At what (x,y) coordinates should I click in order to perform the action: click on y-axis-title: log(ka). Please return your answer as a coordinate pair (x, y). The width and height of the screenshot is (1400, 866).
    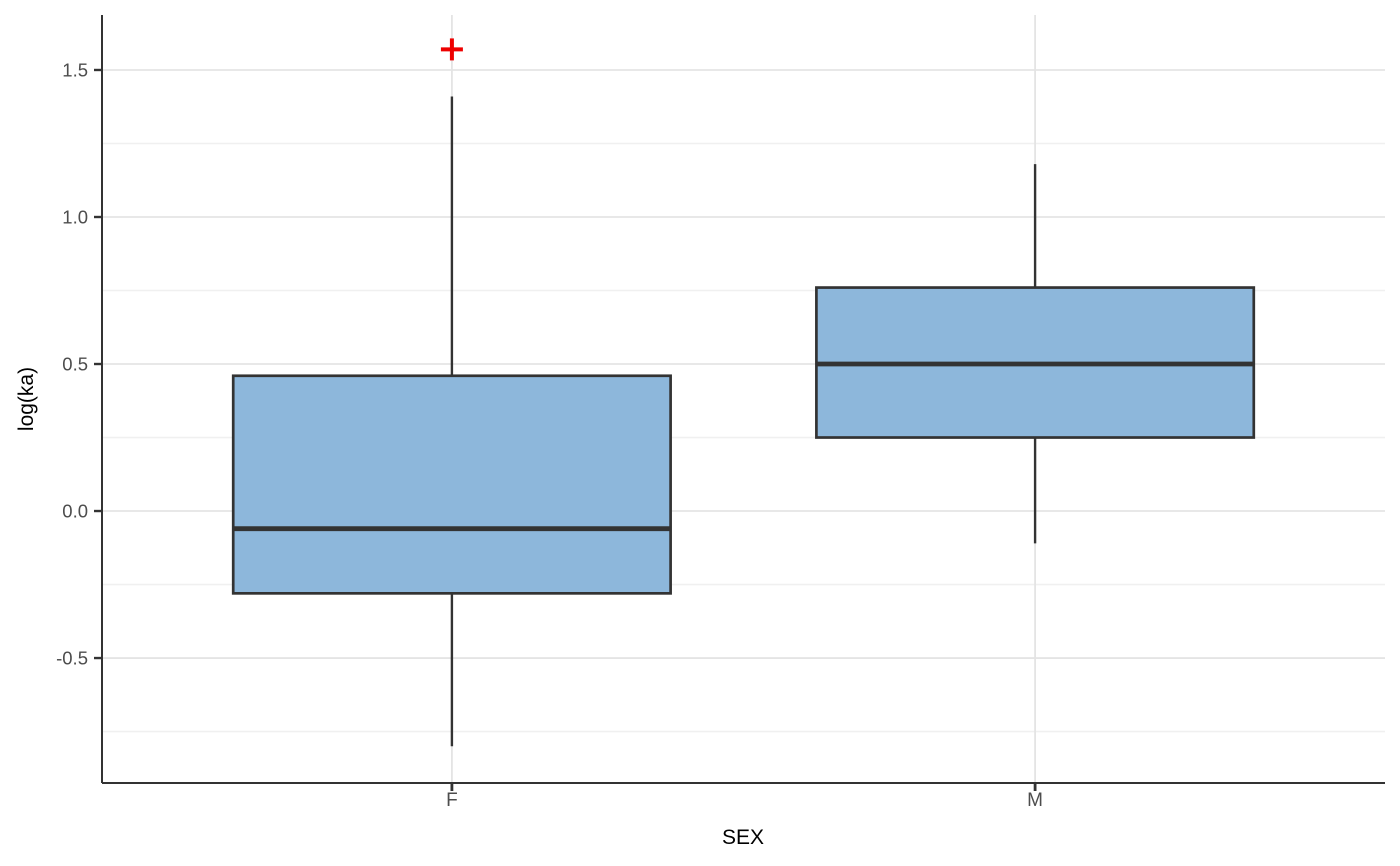
    Looking at the image, I should click on (26, 399).